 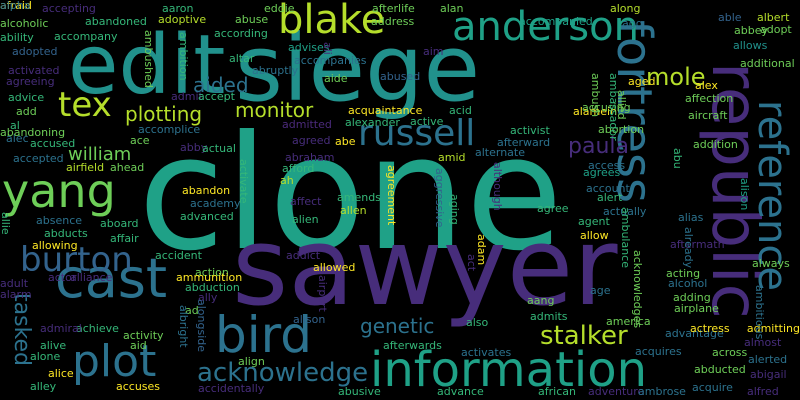 What do you see at coordinates (427, 121) in the screenshot?
I see `cloud-word: active` at bounding box center [427, 121].